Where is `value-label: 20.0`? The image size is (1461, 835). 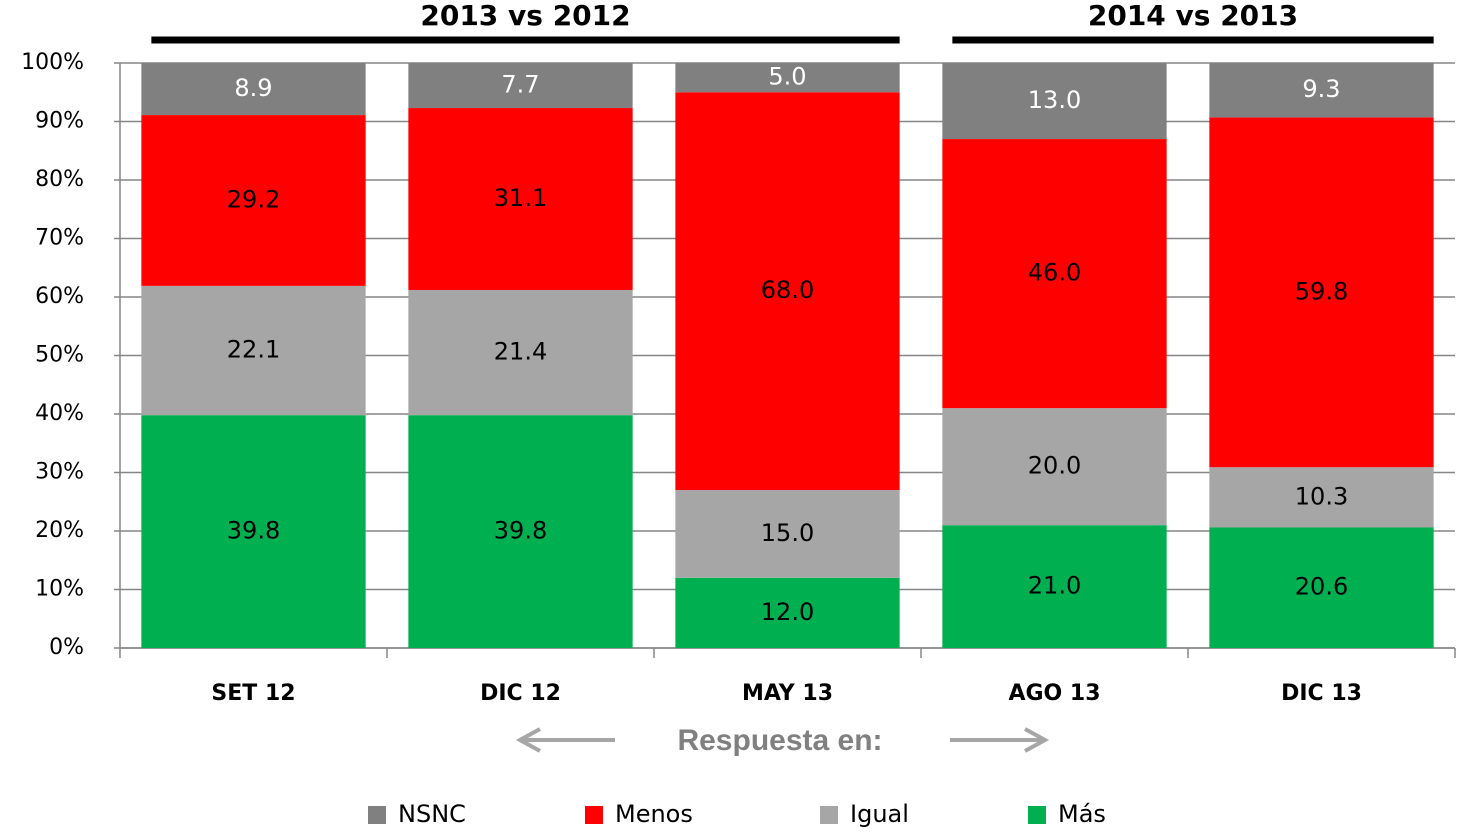 value-label: 20.0 is located at coordinates (1054, 466).